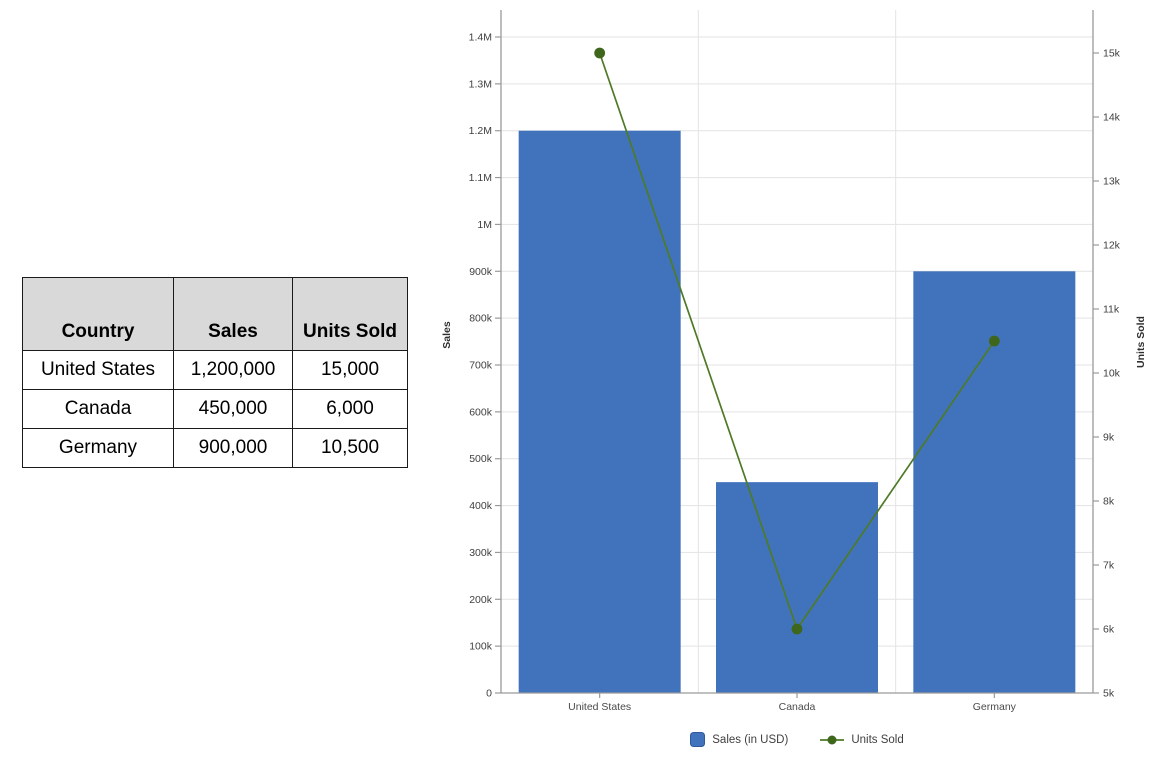 The height and width of the screenshot is (765, 1167). I want to click on right-tick-label: 9k, so click(1109, 438).